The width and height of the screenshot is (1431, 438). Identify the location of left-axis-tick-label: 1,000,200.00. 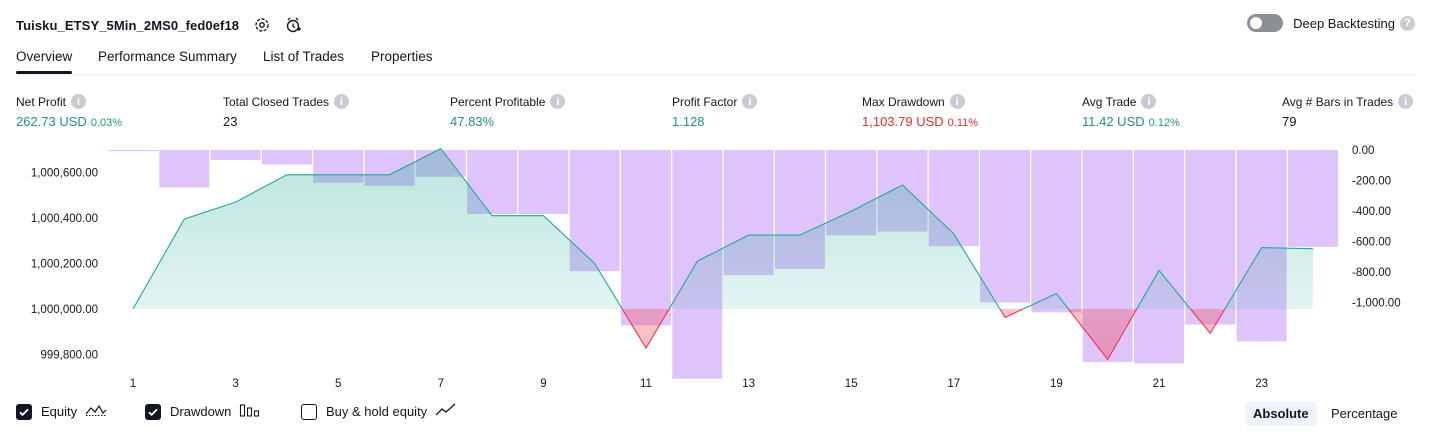
(64, 265).